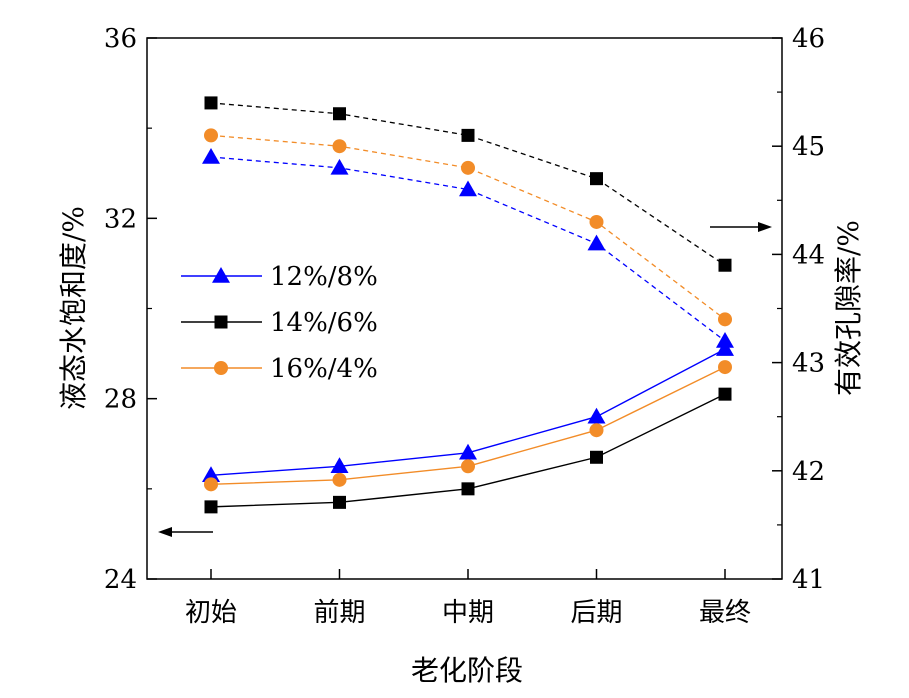  Describe the element at coordinates (596, 613) in the screenshot. I see `x-tick-label: 后期` at that location.